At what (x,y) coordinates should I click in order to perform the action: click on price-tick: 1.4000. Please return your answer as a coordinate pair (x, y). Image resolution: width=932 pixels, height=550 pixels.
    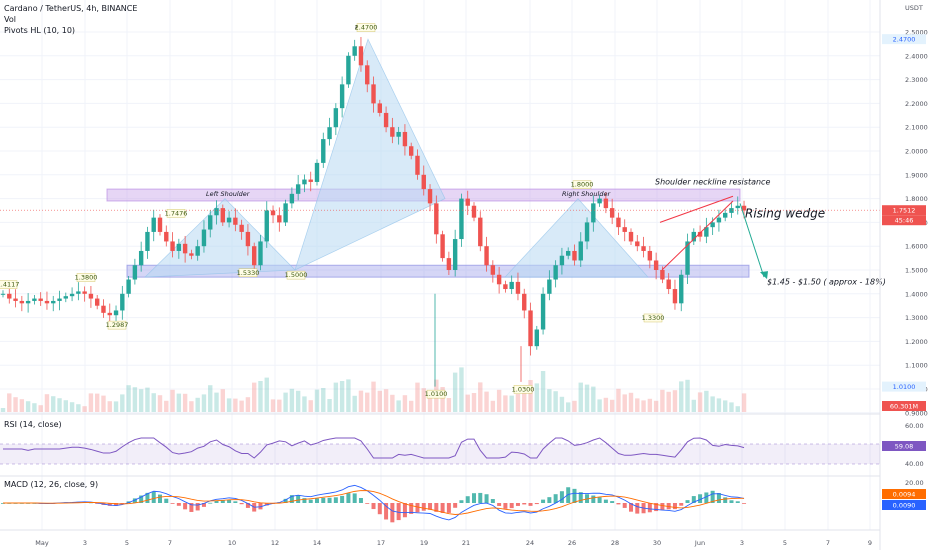
    Looking at the image, I should click on (916, 294).